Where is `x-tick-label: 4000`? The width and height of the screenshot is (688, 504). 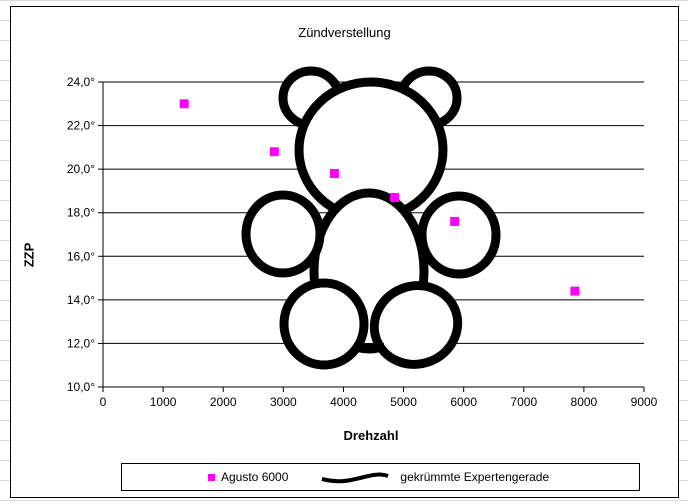 x-tick-label: 4000 is located at coordinates (343, 402).